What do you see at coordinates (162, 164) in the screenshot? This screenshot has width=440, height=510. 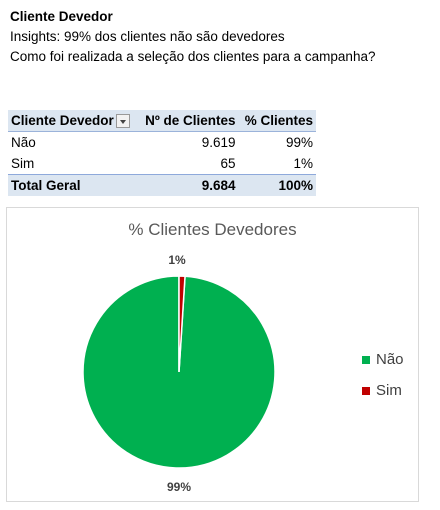 I see `table-row: Sim 65 1%` at bounding box center [162, 164].